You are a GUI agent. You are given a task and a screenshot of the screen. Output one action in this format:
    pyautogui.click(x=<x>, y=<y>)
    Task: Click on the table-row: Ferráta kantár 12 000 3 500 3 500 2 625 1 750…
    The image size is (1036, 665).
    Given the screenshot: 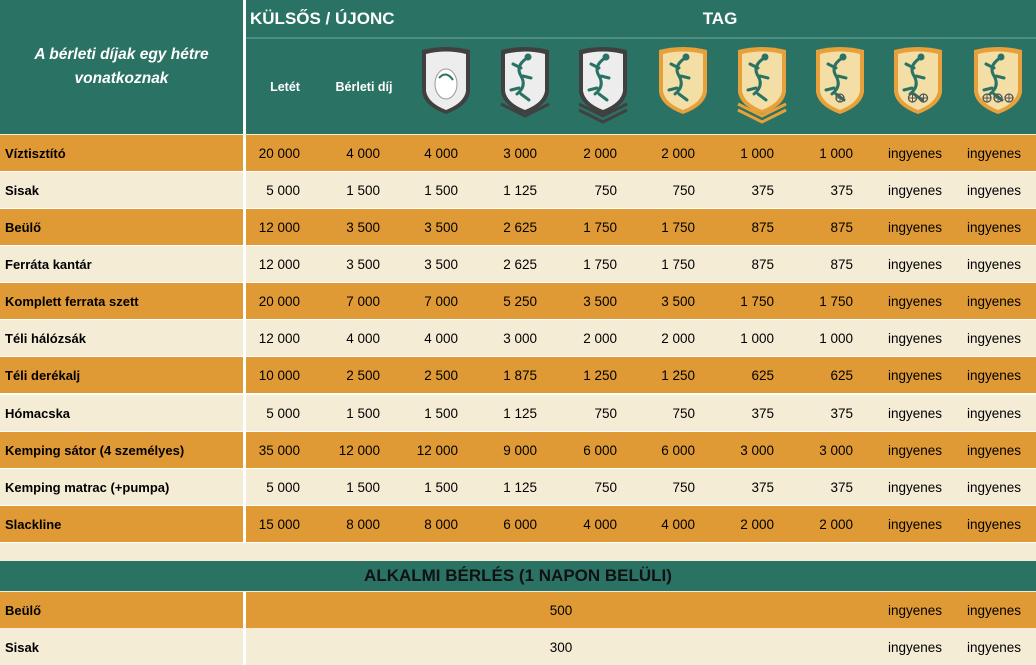 What is the action you would take?
    pyautogui.click(x=518, y=264)
    